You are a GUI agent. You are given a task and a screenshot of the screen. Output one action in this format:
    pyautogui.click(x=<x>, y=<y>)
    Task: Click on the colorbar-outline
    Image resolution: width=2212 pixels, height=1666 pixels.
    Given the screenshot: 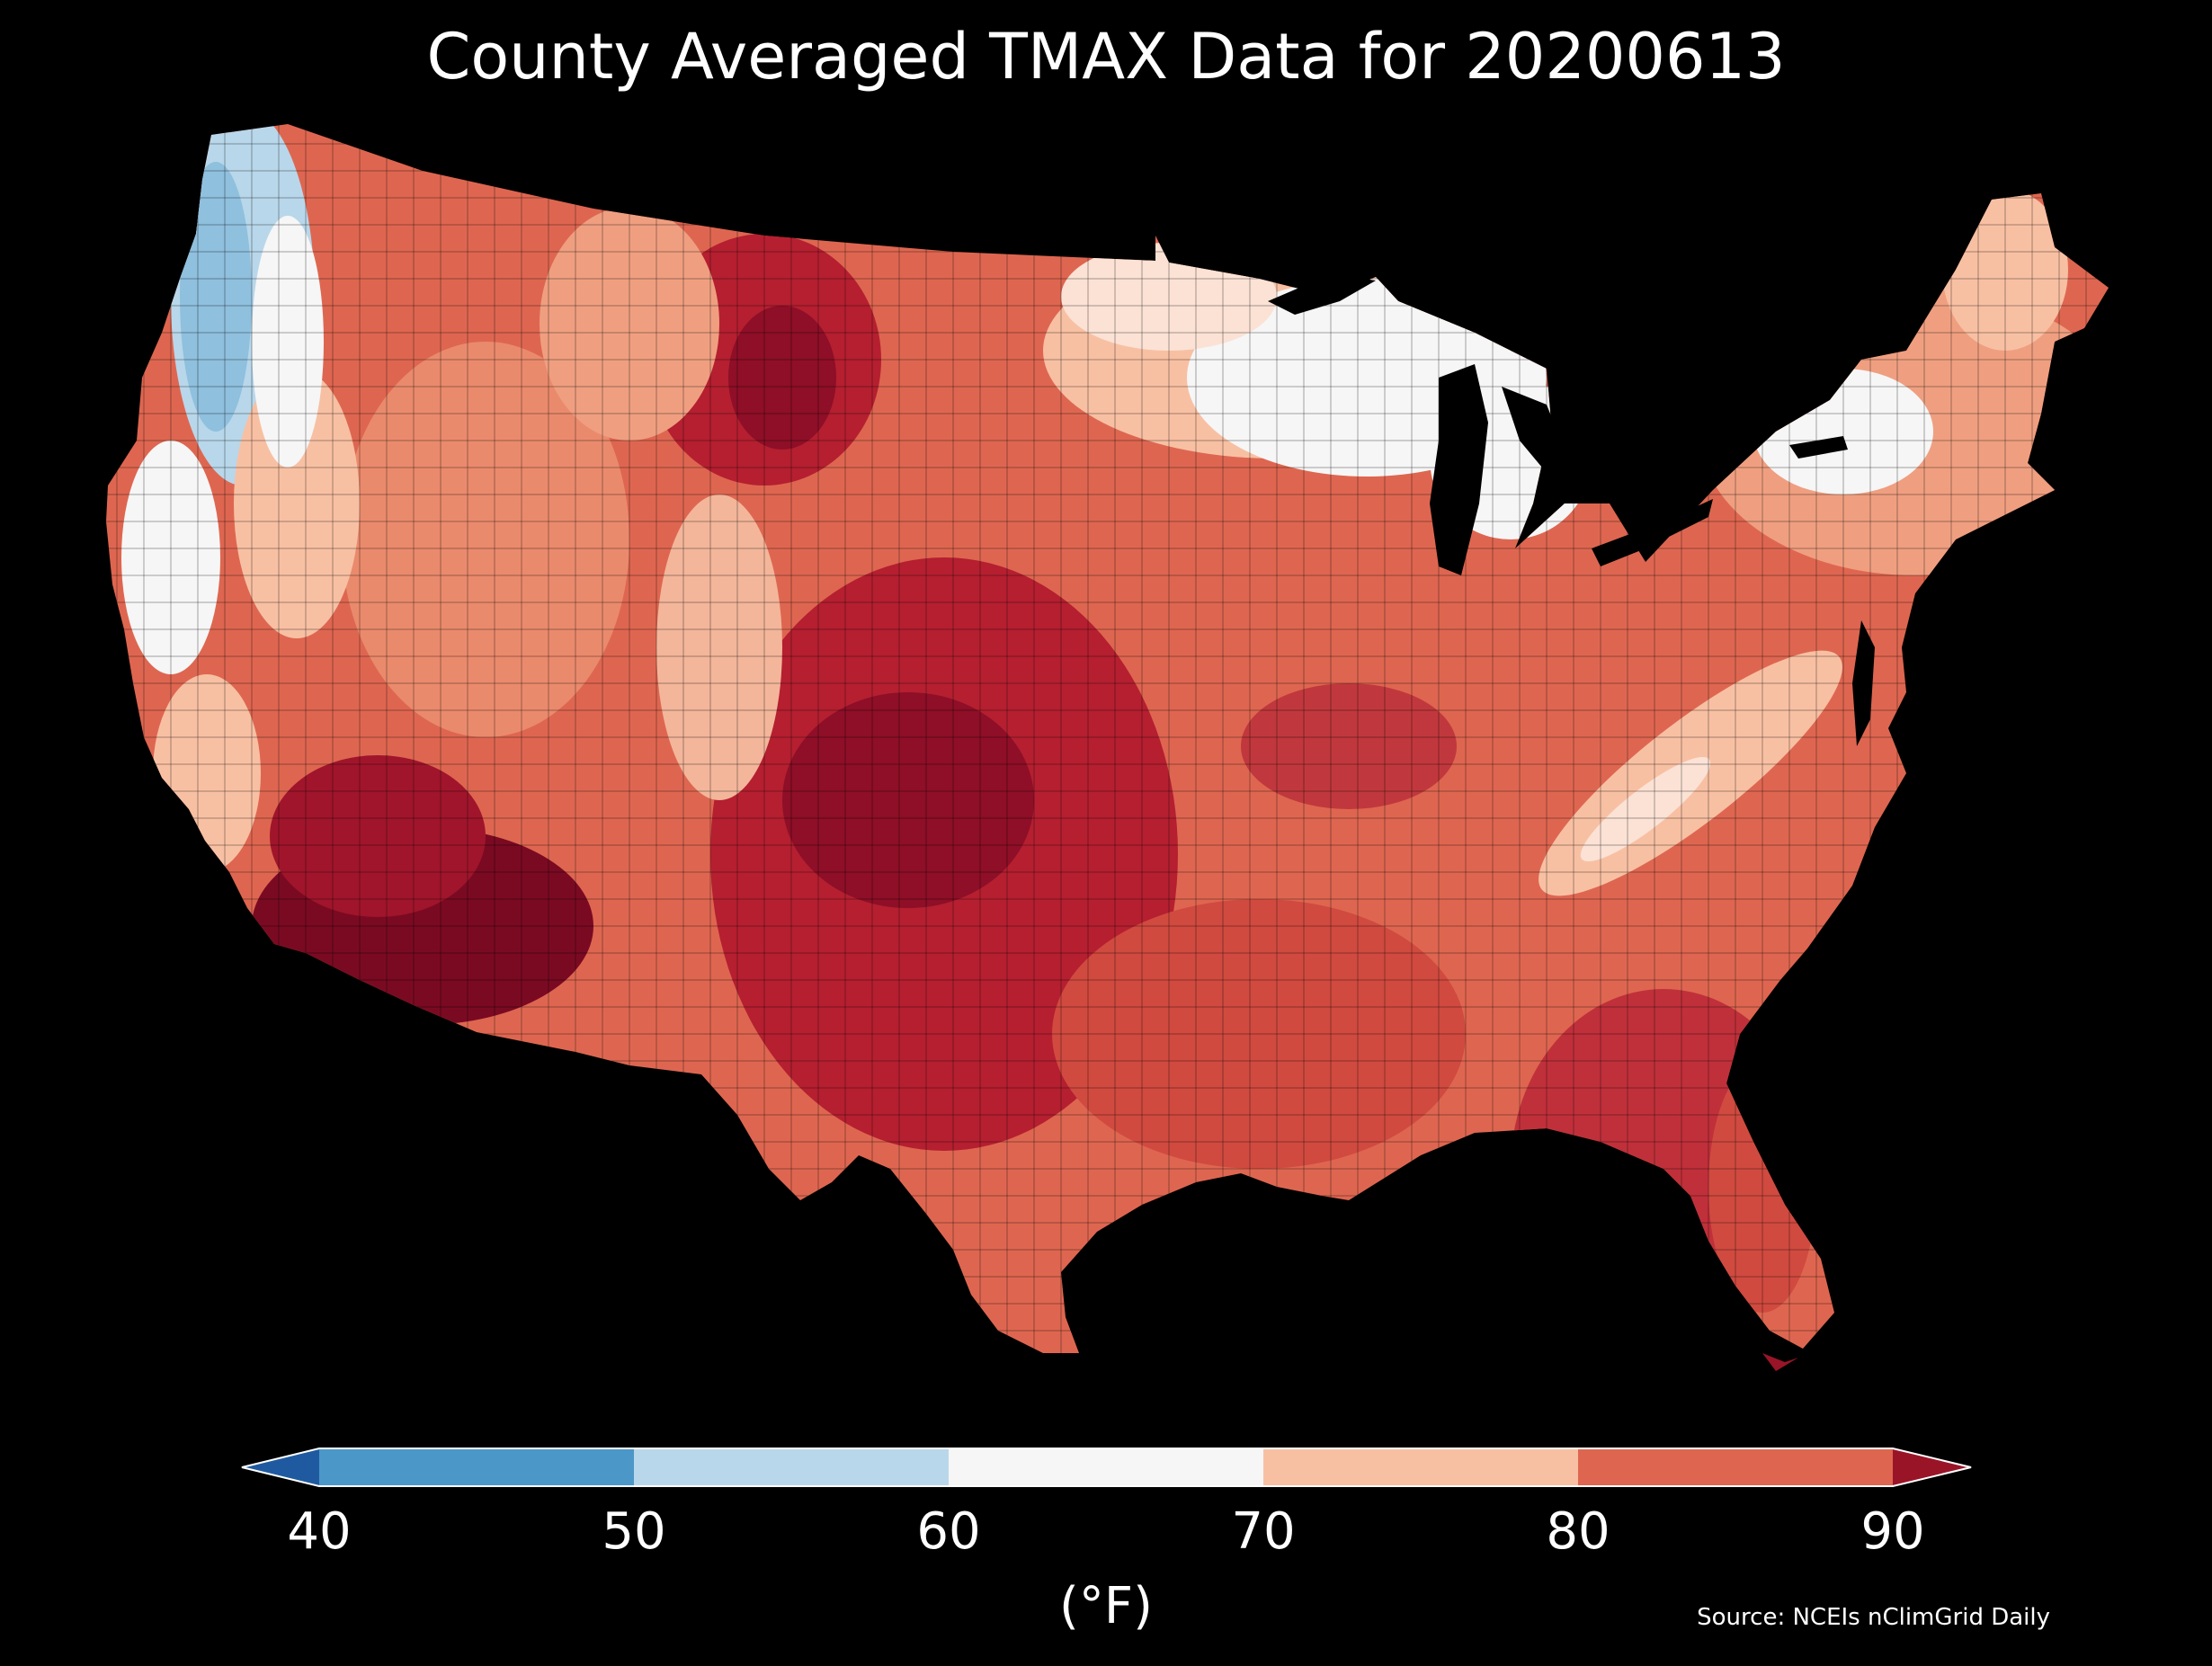 What is the action you would take?
    pyautogui.click(x=1106, y=1468)
    